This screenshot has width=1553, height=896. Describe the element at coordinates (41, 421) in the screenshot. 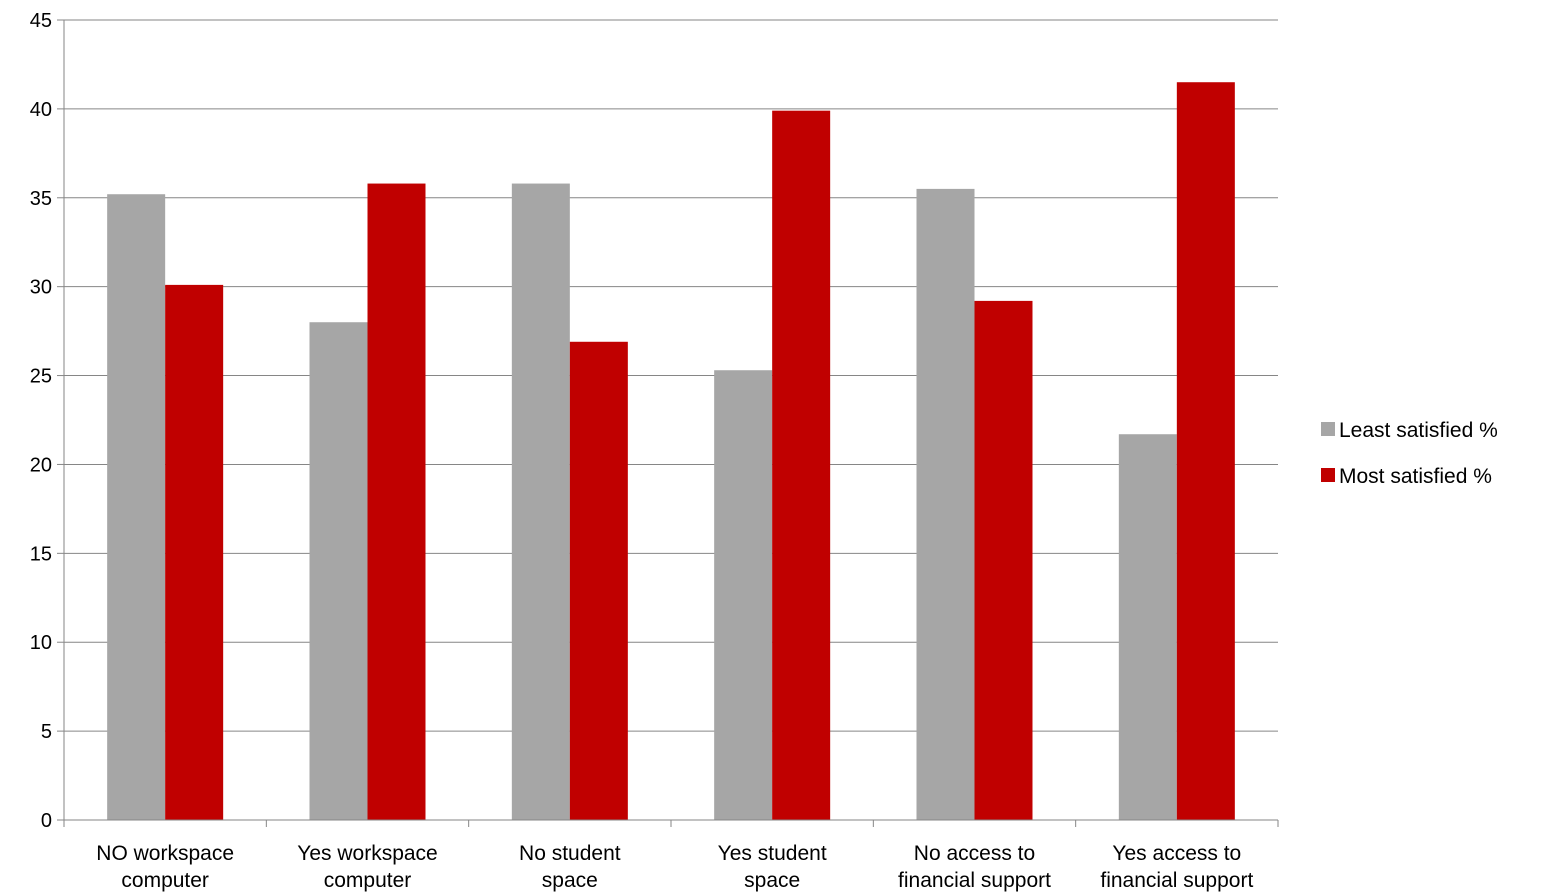

I see `y-axis-ticks: 0 5 10 15 20 25 30 35 40 45` at that location.